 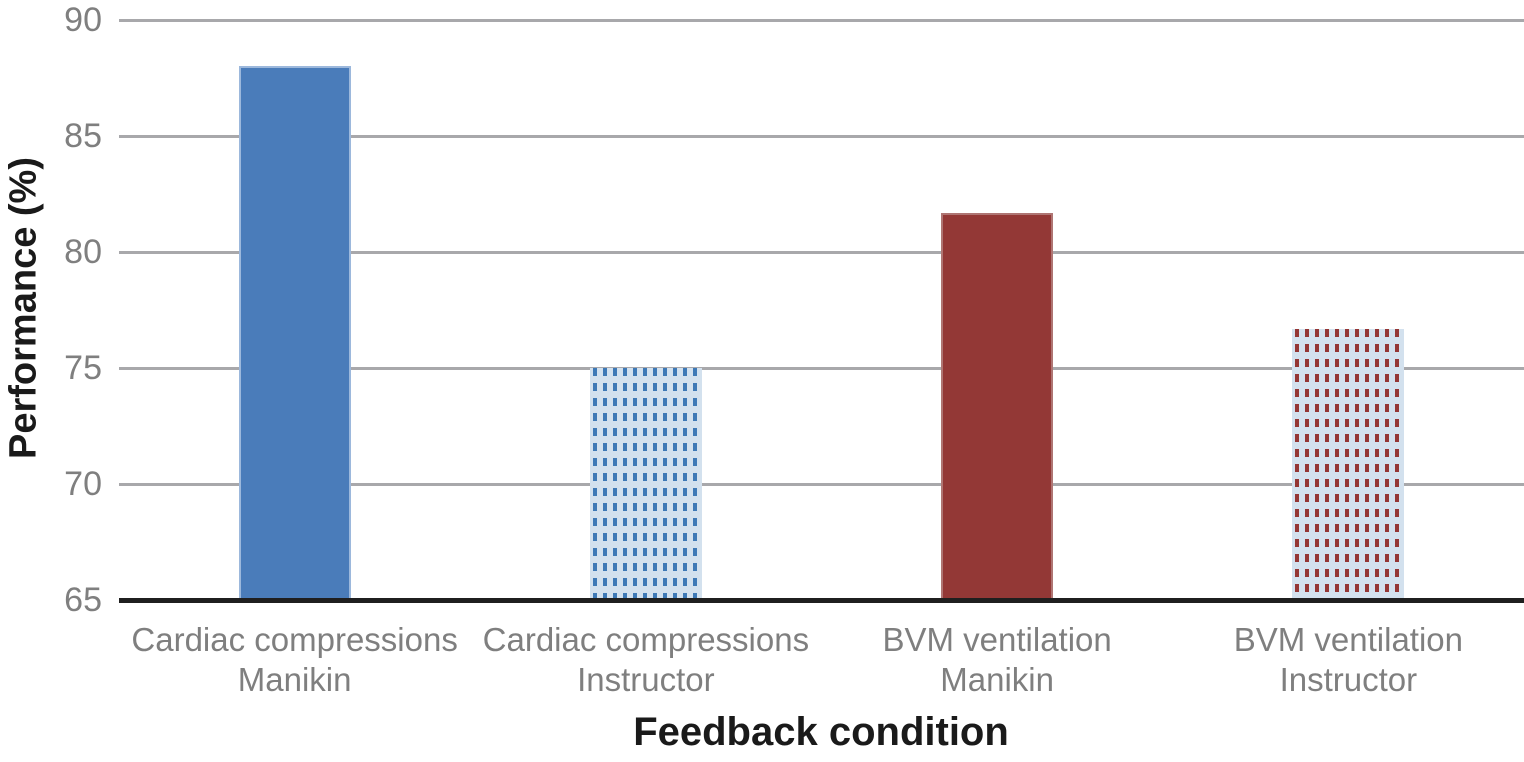 I want to click on y-tick-label-70: 70, so click(x=83, y=484).